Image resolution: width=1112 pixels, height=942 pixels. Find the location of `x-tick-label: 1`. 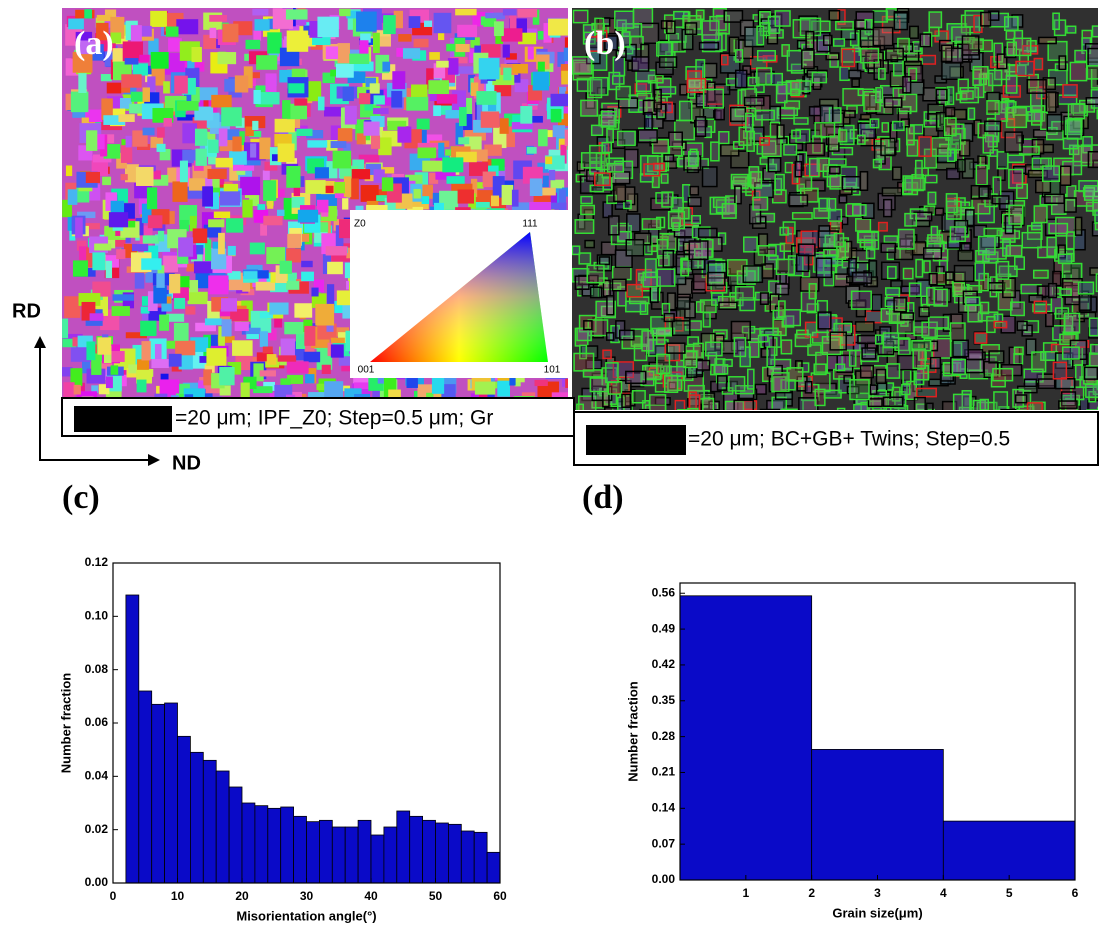

x-tick-label: 1 is located at coordinates (745, 893).